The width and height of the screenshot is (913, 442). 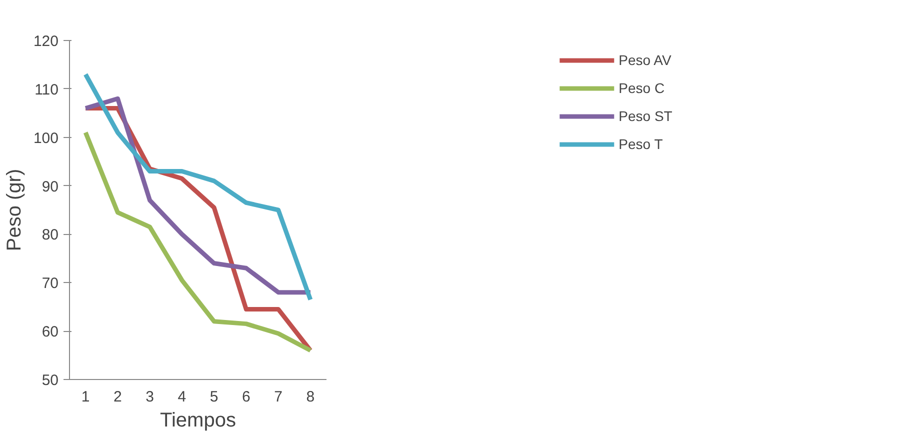 I want to click on y-tick-label: 80, so click(x=50, y=235).